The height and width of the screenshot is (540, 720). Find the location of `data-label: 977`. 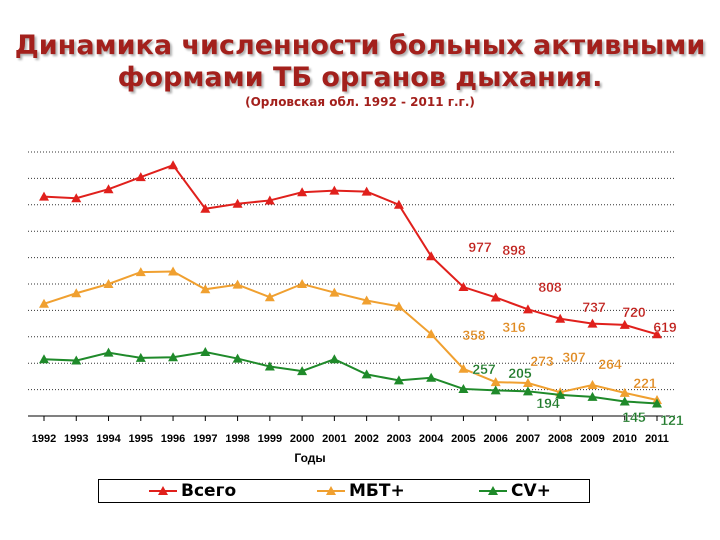

data-label: 977 is located at coordinates (480, 247).